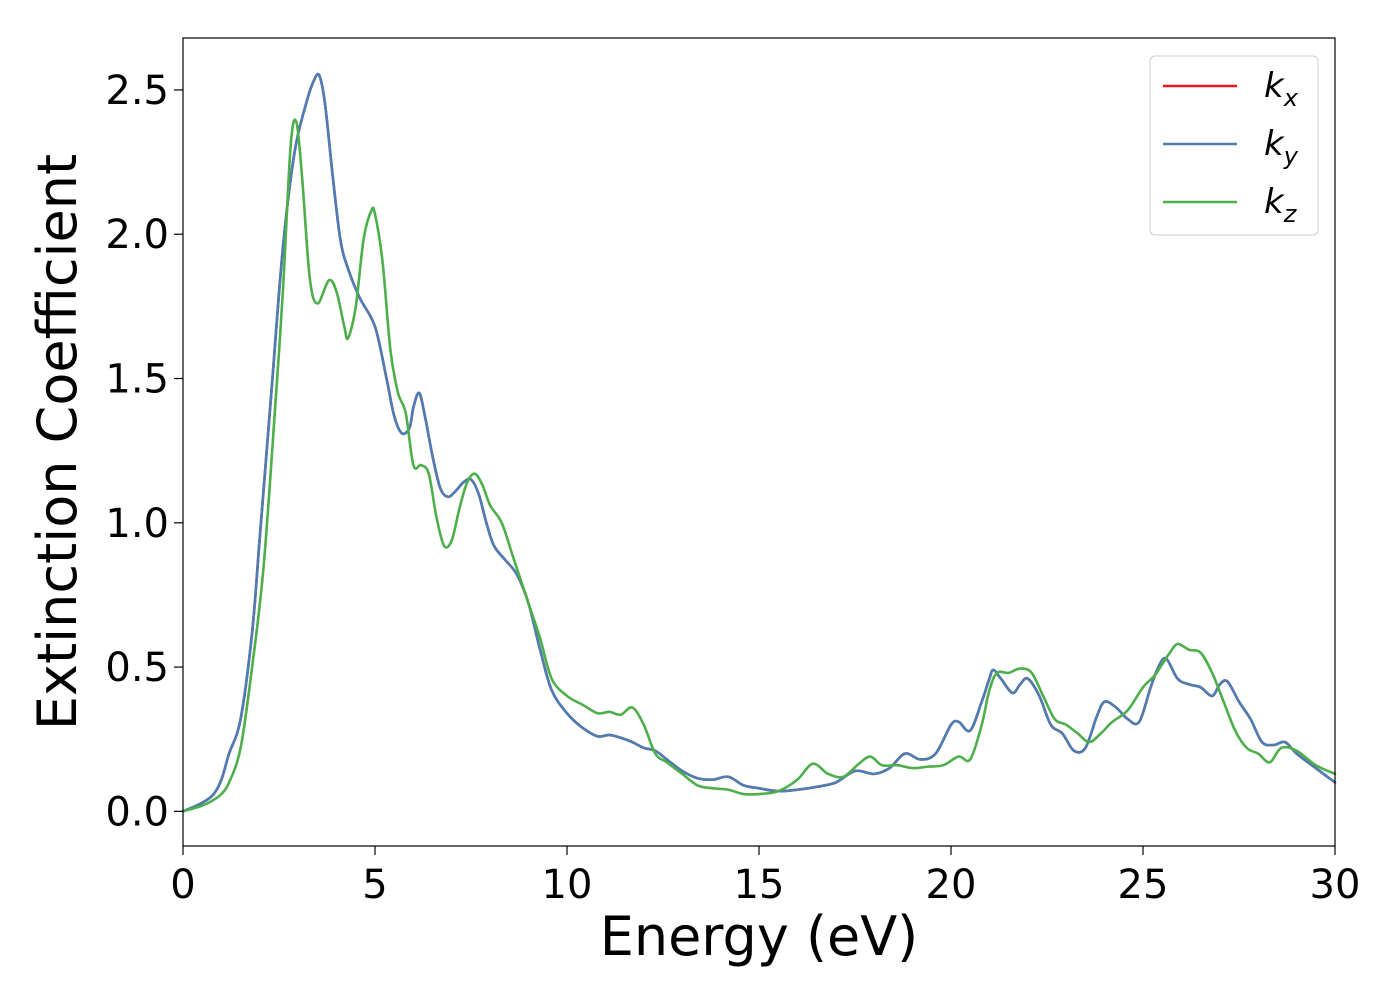 The width and height of the screenshot is (1400, 1000). Describe the element at coordinates (759, 936) in the screenshot. I see `x-axis-title: Energy (eV)` at that location.